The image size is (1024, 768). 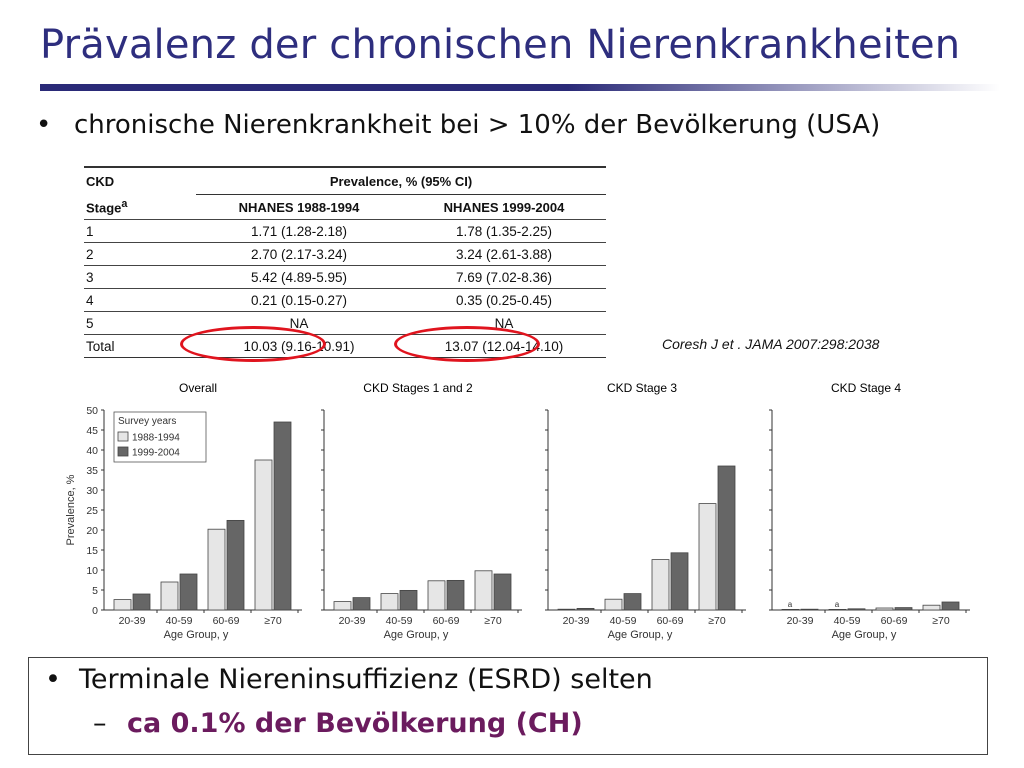 What do you see at coordinates (92, 411) in the screenshot?
I see `y-tick-label: 50` at bounding box center [92, 411].